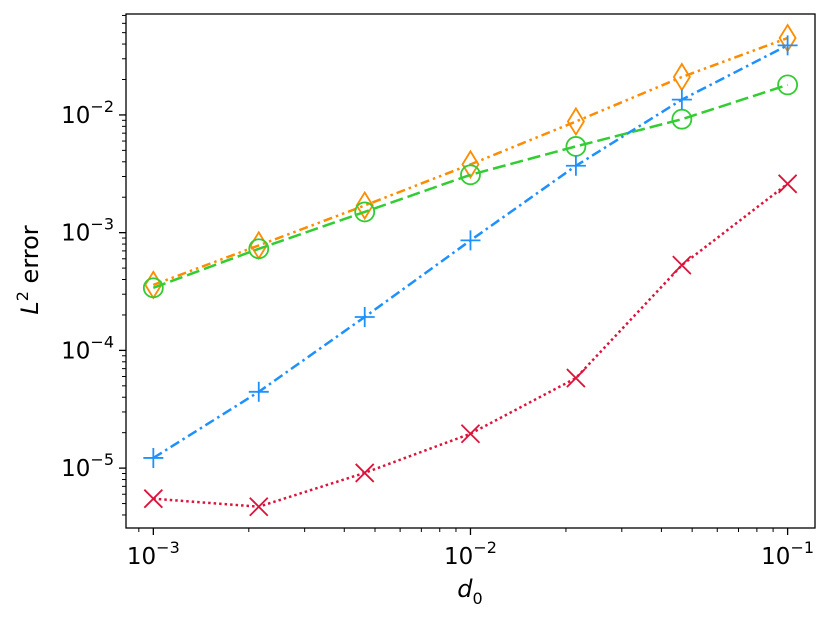  What do you see at coordinates (28, 269) in the screenshot?
I see `y-axis-title: L2 error` at bounding box center [28, 269].